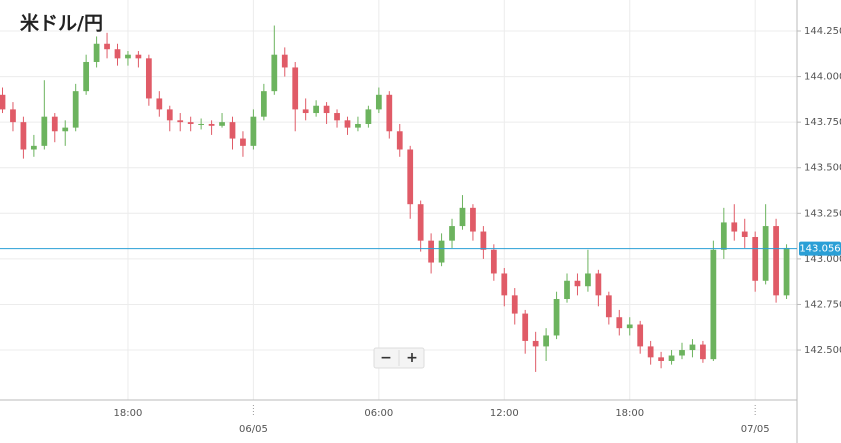  What do you see at coordinates (822, 168) in the screenshot?
I see `y-tick-label: 143.500` at bounding box center [822, 168].